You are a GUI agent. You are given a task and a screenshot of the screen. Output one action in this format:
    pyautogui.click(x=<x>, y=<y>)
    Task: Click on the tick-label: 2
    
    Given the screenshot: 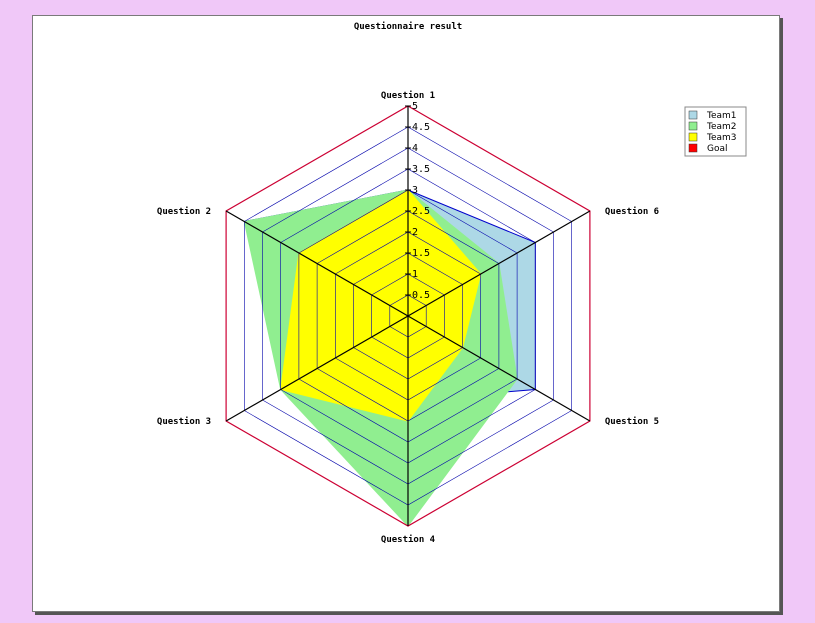 What is the action you would take?
    pyautogui.click(x=415, y=232)
    